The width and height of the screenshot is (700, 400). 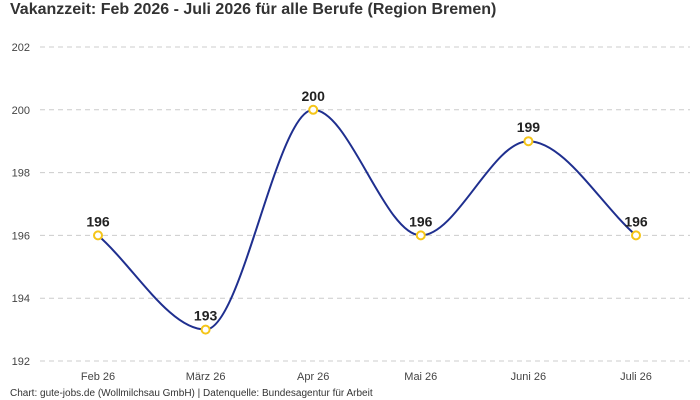 I want to click on x-tick-label: Apr 26, so click(x=313, y=377).